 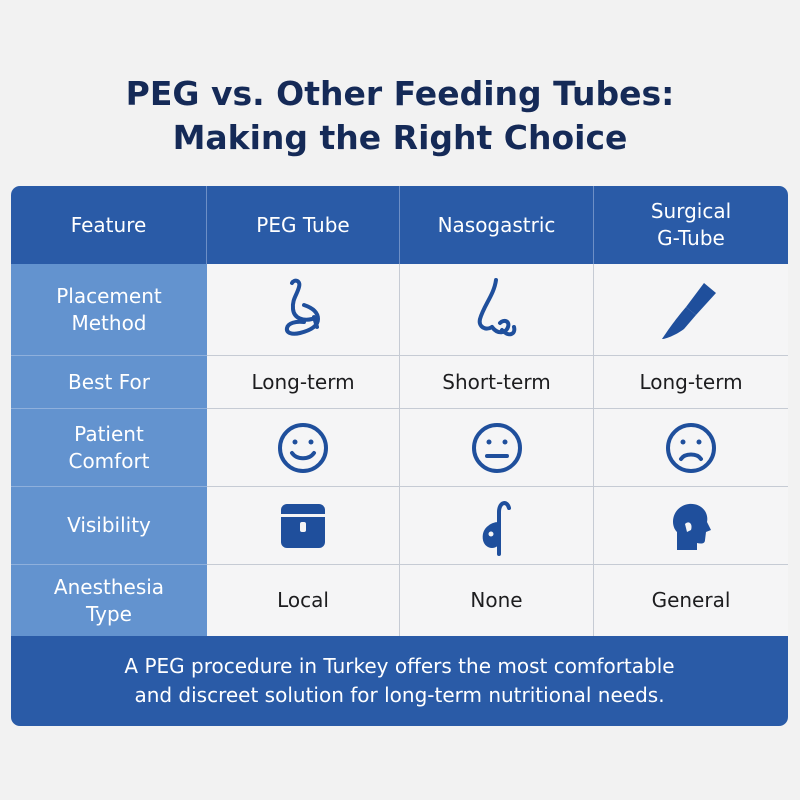 What do you see at coordinates (109, 225) in the screenshot?
I see `header-feature: Feature` at bounding box center [109, 225].